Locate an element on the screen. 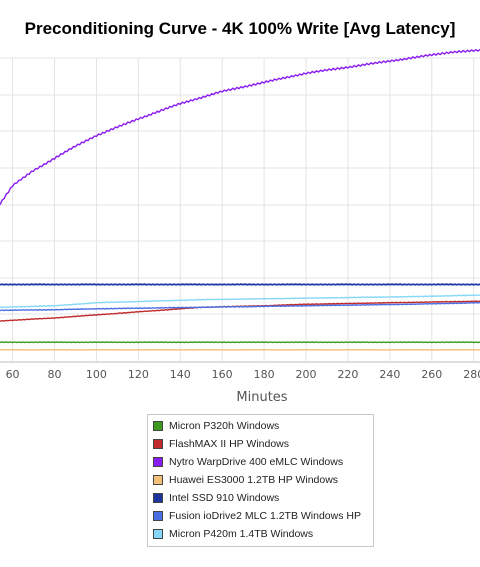  legend-label: Fusion ioDrive2 MLC 1.2TB Windows HP is located at coordinates (265, 516).